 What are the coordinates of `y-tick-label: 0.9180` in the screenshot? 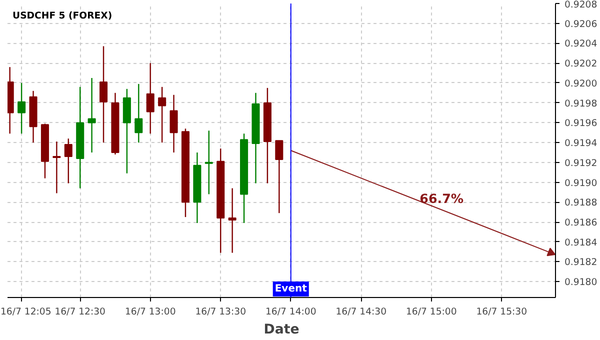 It's located at (581, 282).